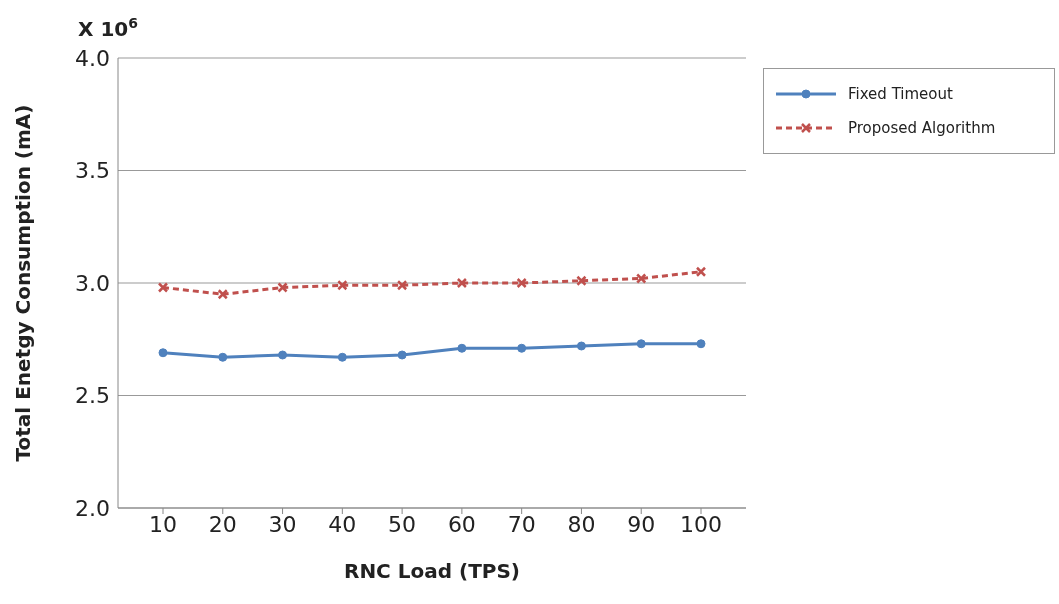 The image size is (1059, 604). Describe the element at coordinates (222, 524) in the screenshot. I see `x-tick-label: 20` at that location.